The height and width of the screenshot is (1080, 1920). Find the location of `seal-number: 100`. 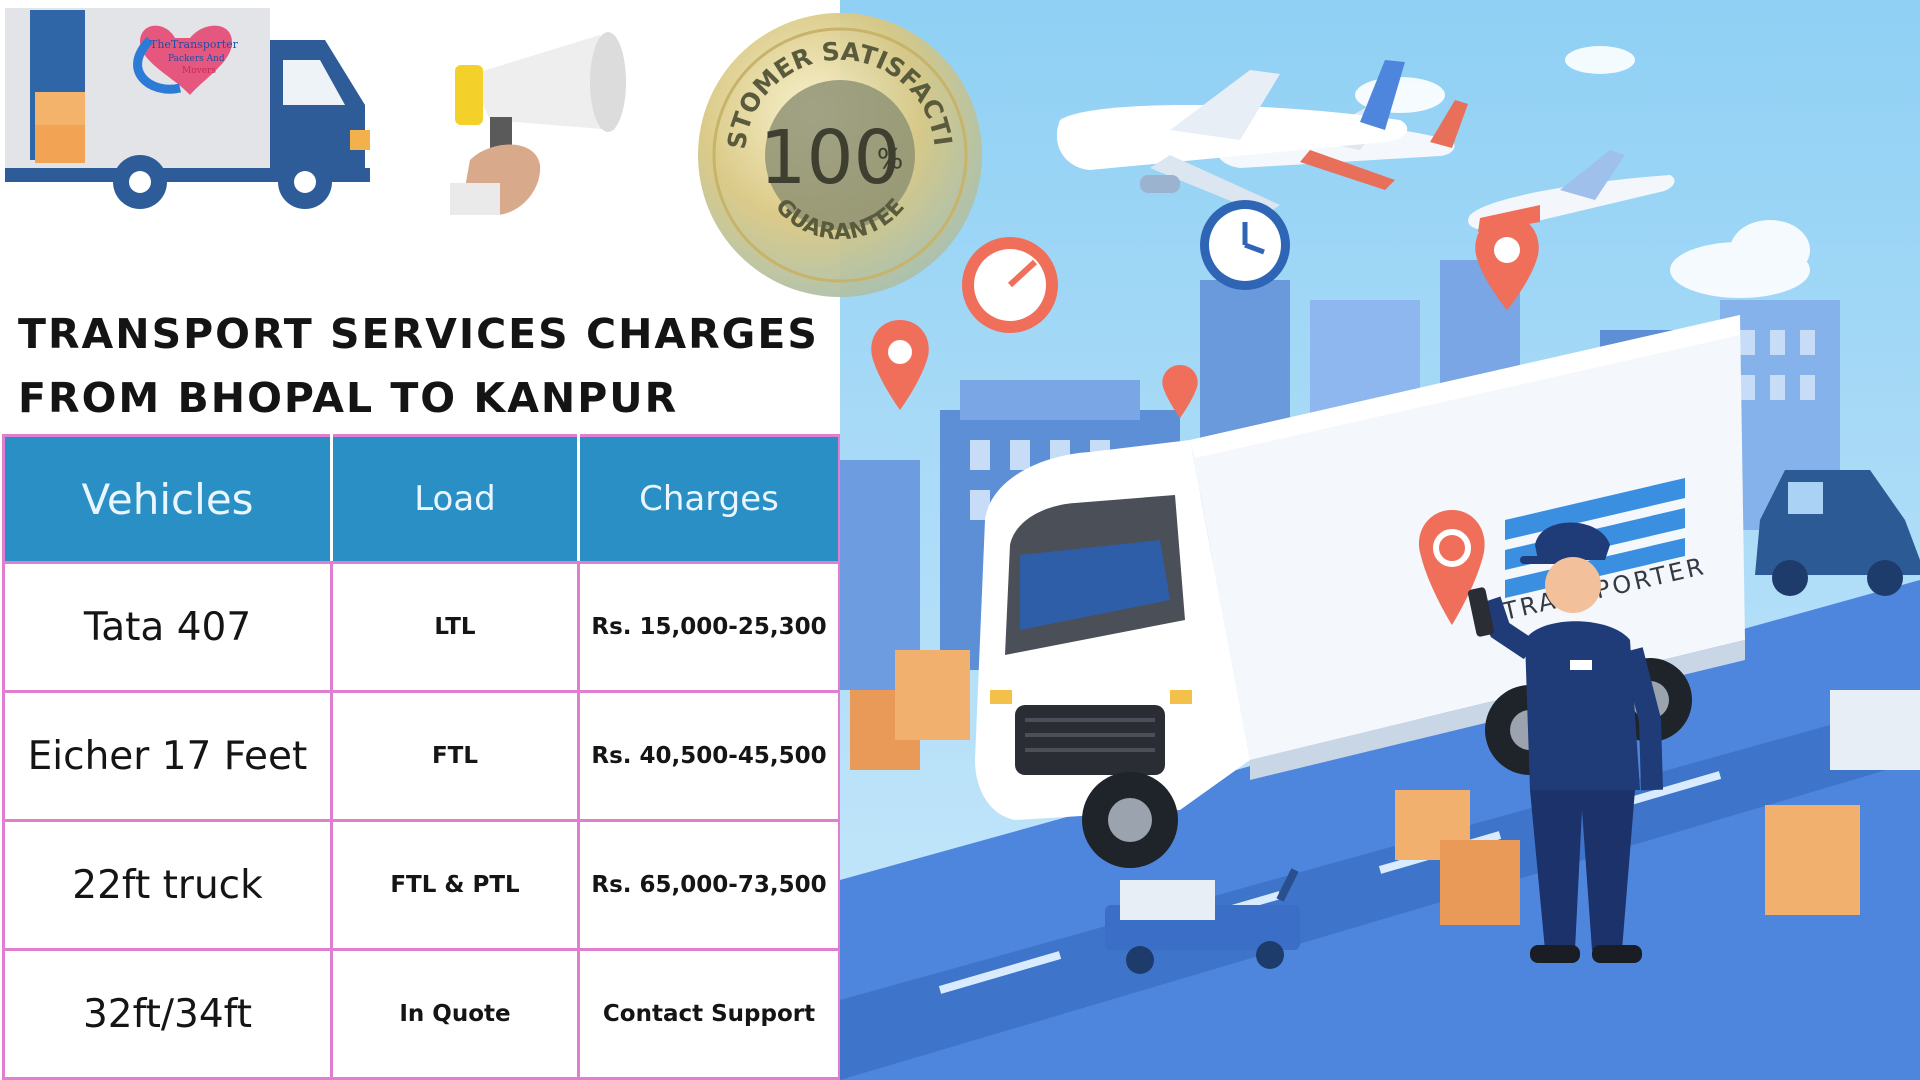

seal-number: 100 is located at coordinates (829, 158).